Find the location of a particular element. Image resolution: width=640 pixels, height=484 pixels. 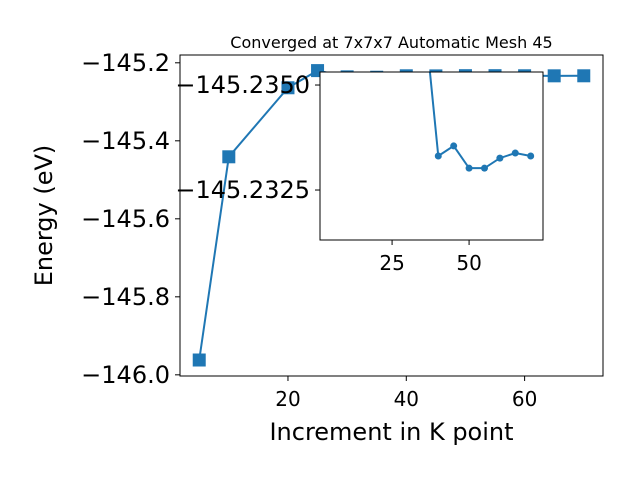

y-tick-label: −145.2350 is located at coordinates (242, 85).